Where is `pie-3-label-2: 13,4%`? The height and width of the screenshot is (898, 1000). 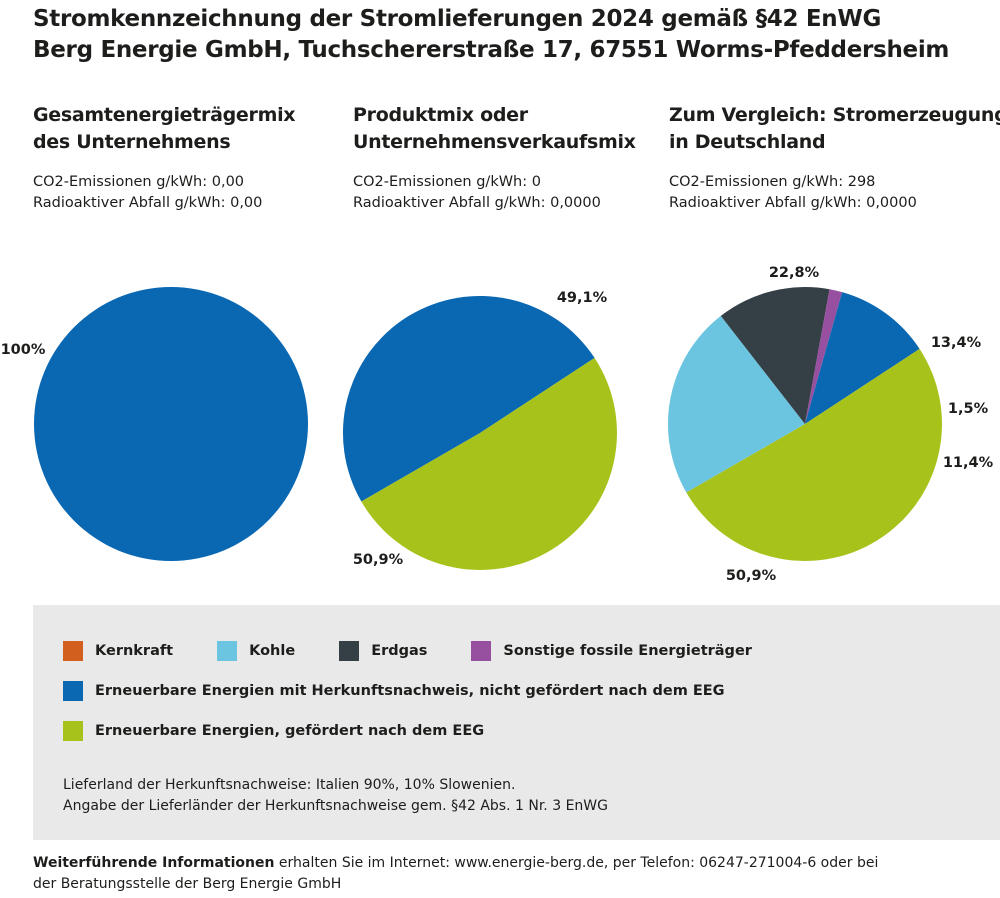 pie-3-label-2: 13,4% is located at coordinates (956, 343).